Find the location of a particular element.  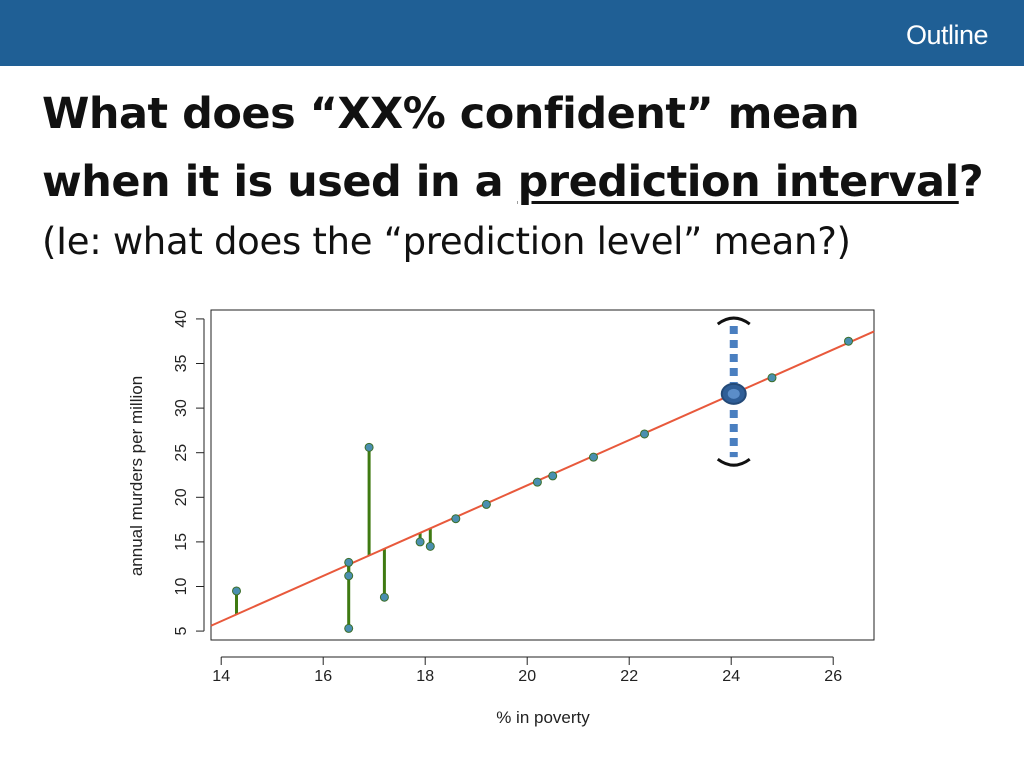

x-tick-label: 24 is located at coordinates (731, 676).